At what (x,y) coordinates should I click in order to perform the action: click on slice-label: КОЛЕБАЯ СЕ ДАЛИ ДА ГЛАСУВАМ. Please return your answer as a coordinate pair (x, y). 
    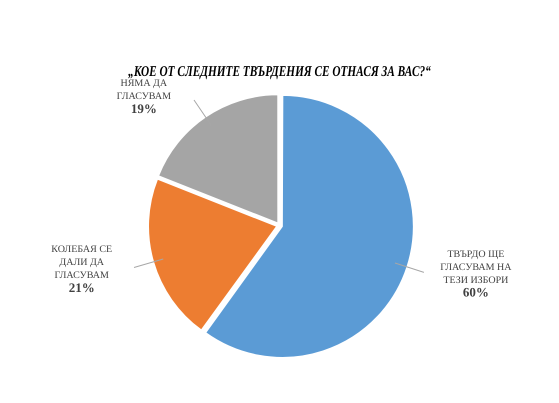
    Looking at the image, I should click on (81, 263).